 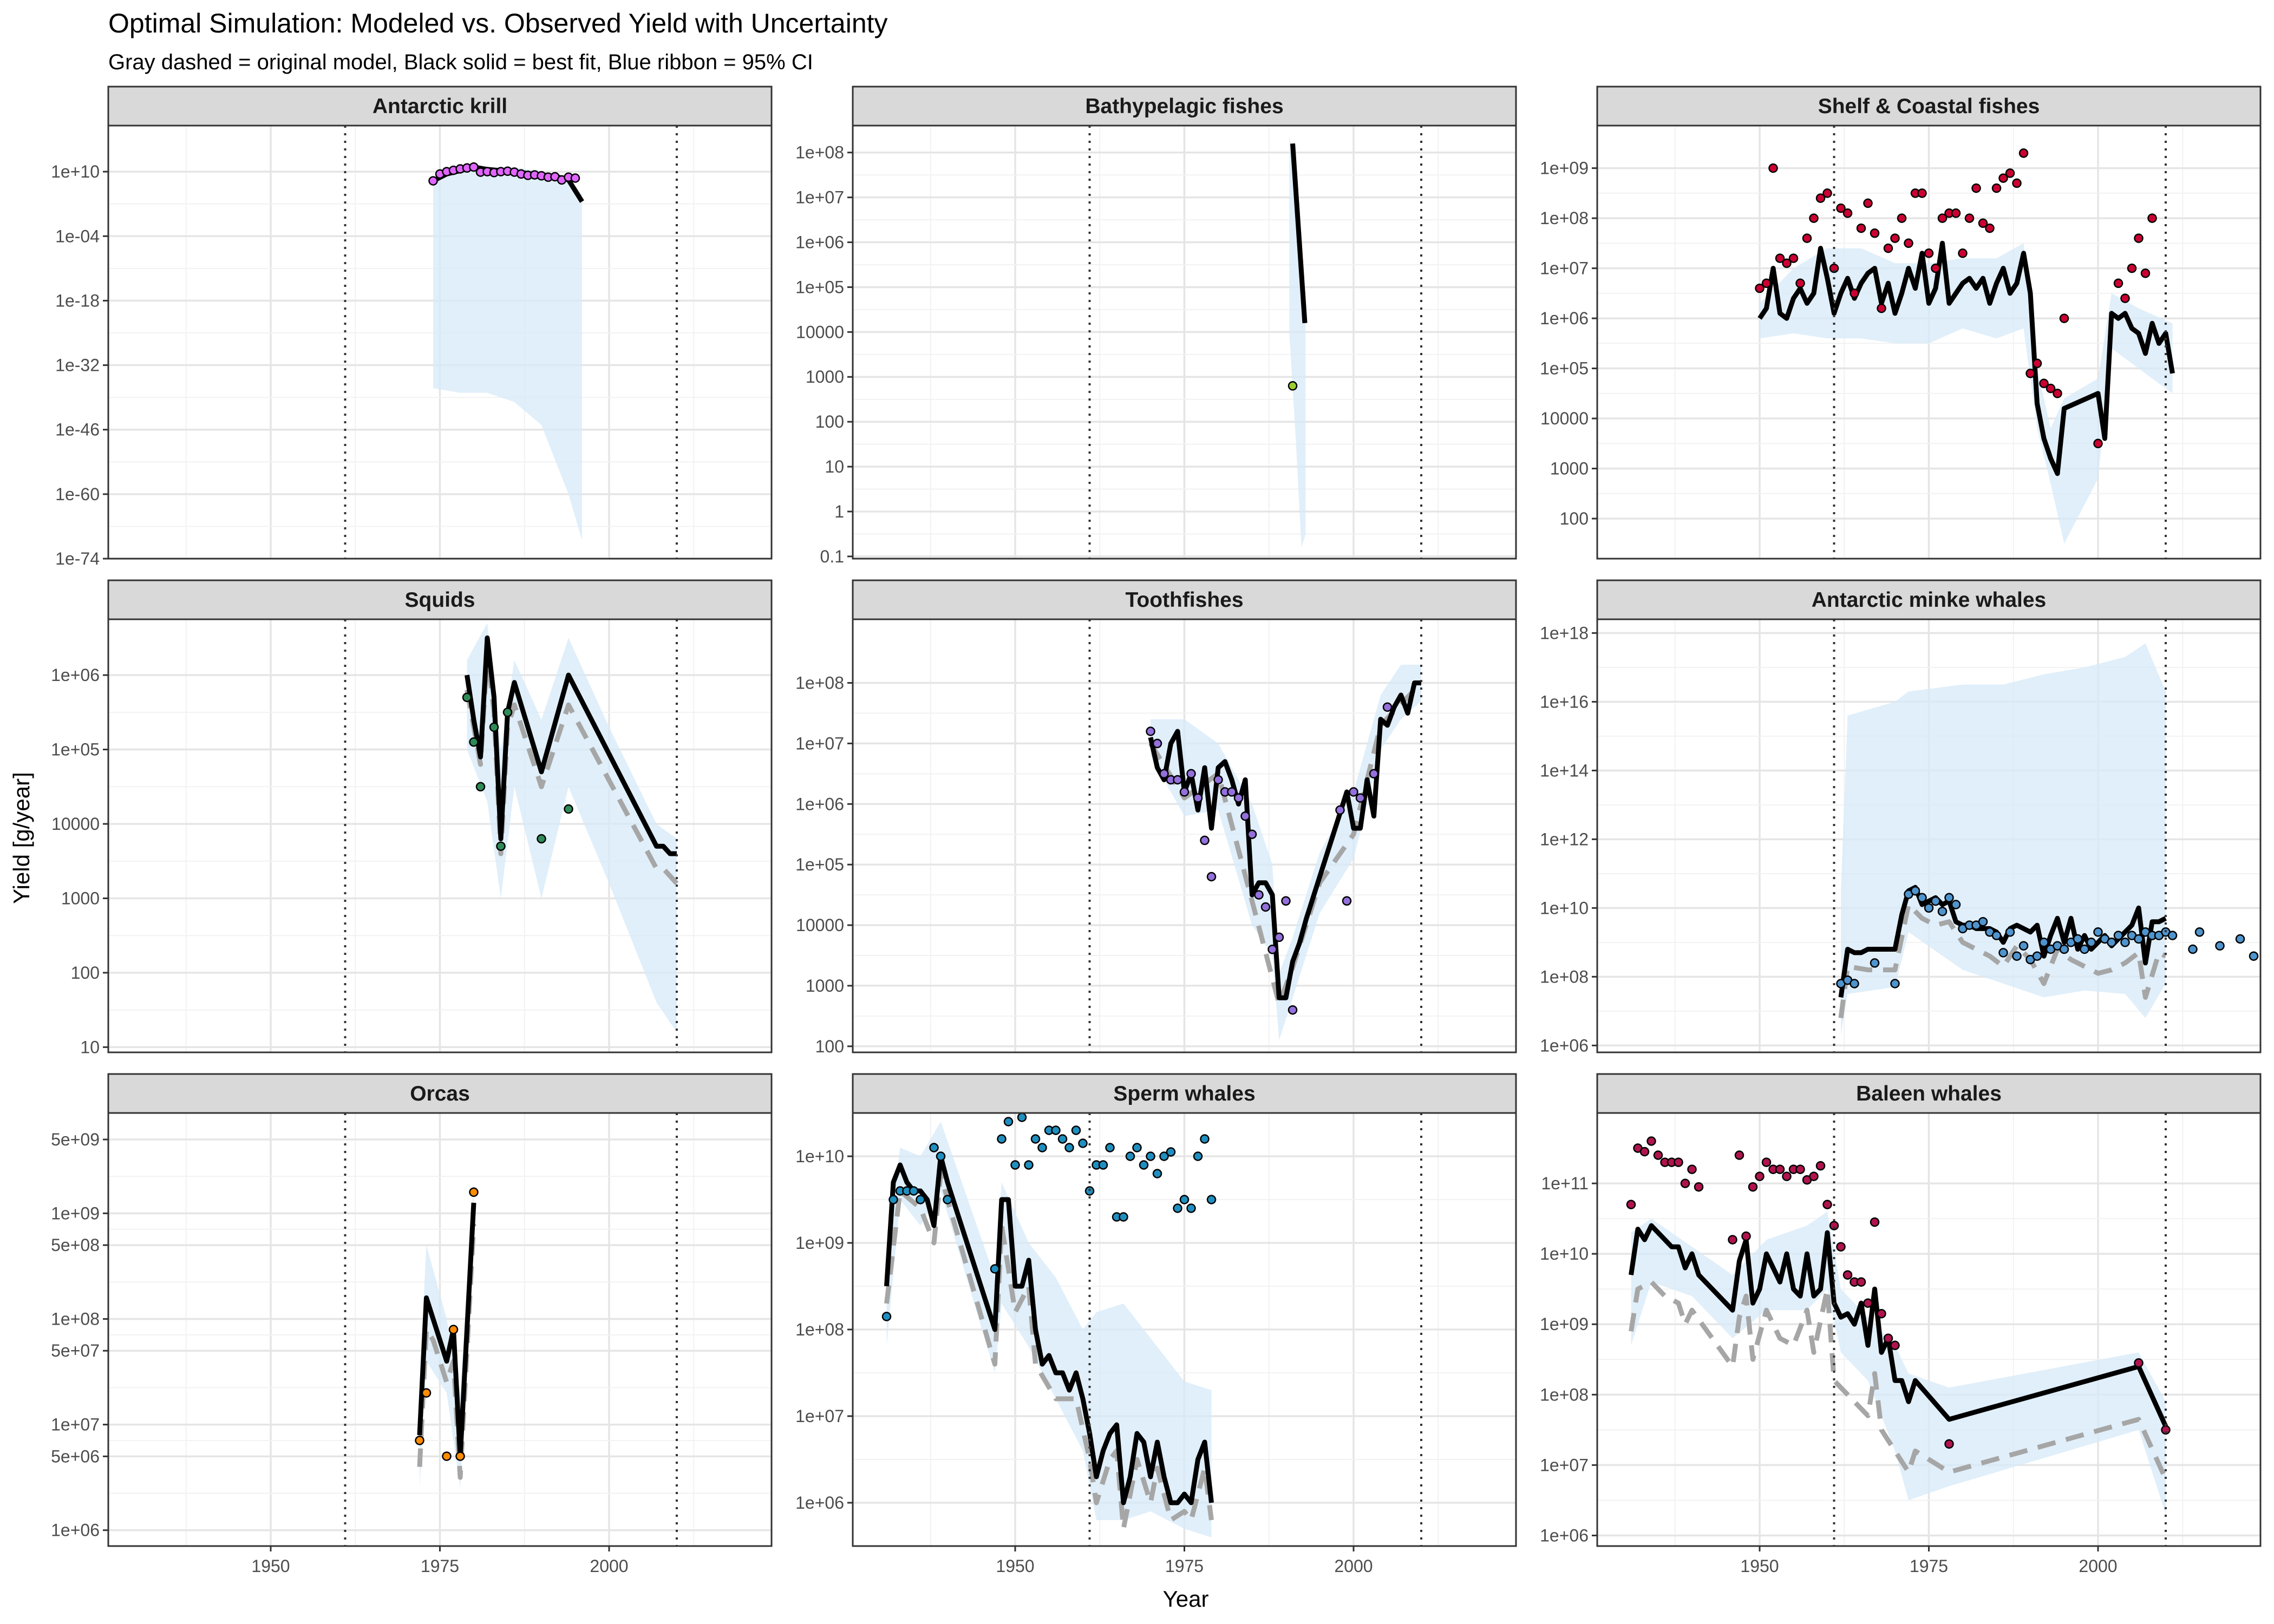 I want to click on panel-title: Antarctic krill, so click(x=440, y=106).